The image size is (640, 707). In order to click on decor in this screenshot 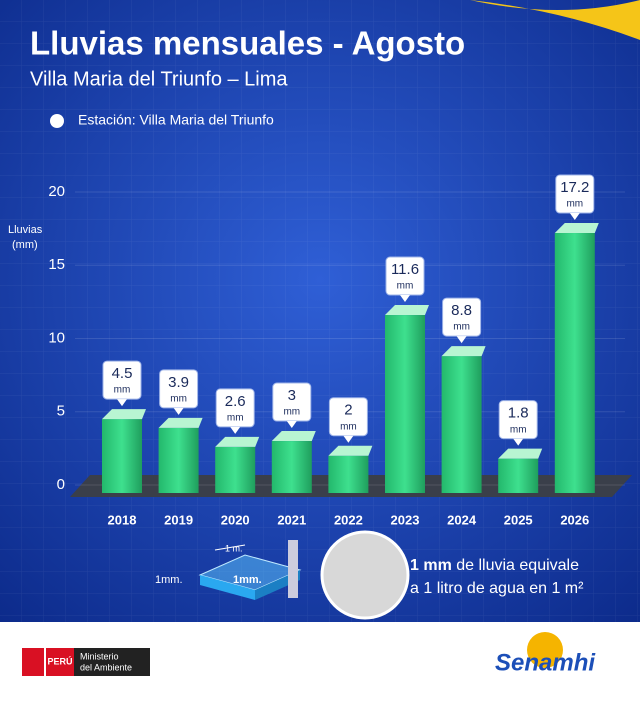, I will do `click(555, 20)`.